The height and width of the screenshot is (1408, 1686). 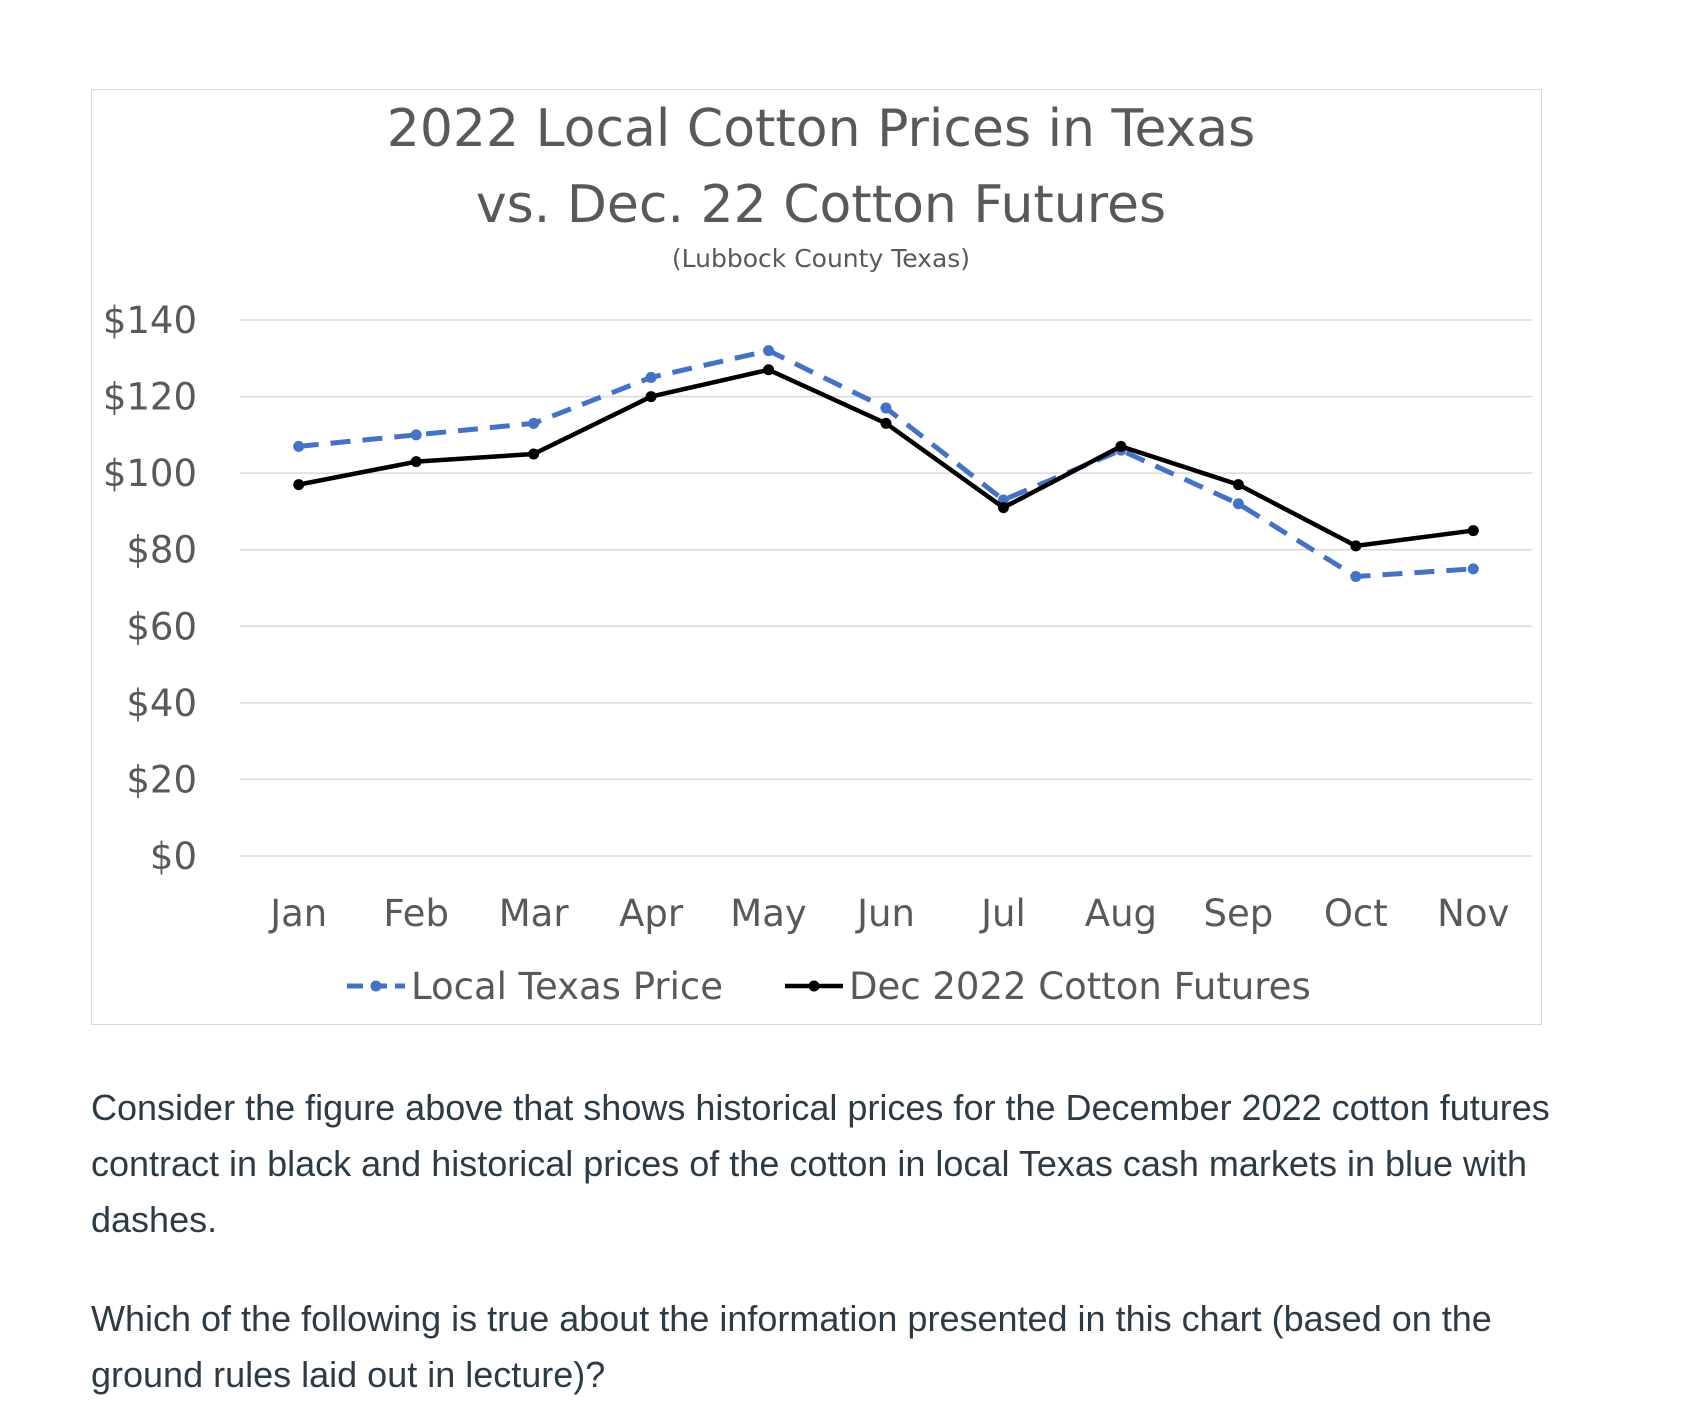 I want to click on x-tick-label: Mar, so click(x=534, y=913).